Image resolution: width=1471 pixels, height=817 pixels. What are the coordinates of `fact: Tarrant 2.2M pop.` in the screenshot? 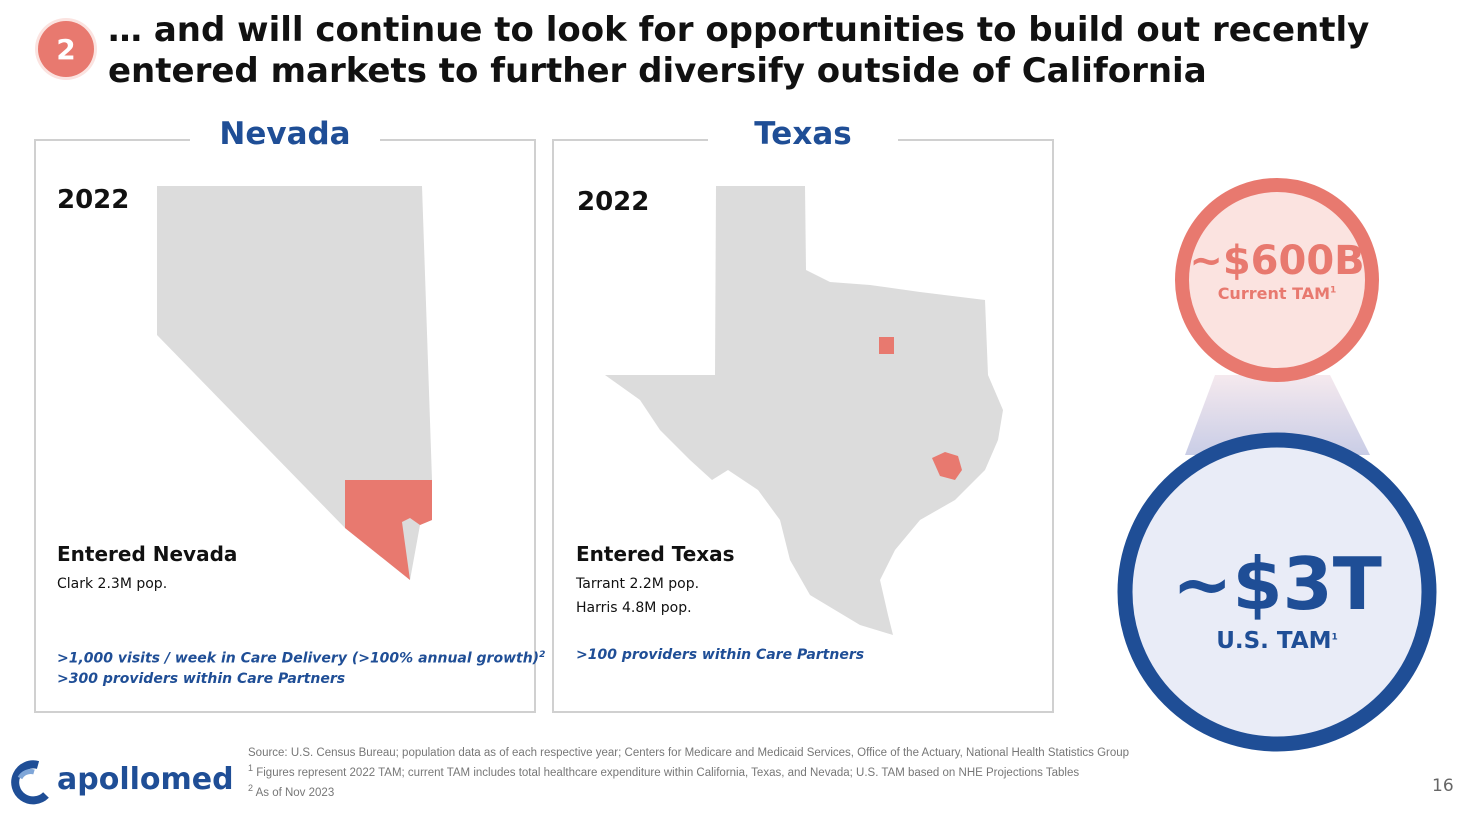 It's located at (638, 584).